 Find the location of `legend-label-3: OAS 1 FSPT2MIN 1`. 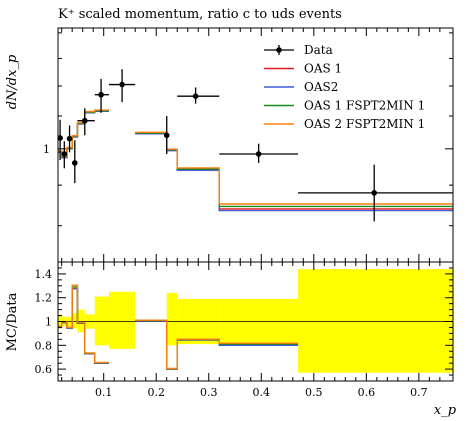

legend-label-3: OAS 1 FSPT2MIN 1 is located at coordinates (364, 106).